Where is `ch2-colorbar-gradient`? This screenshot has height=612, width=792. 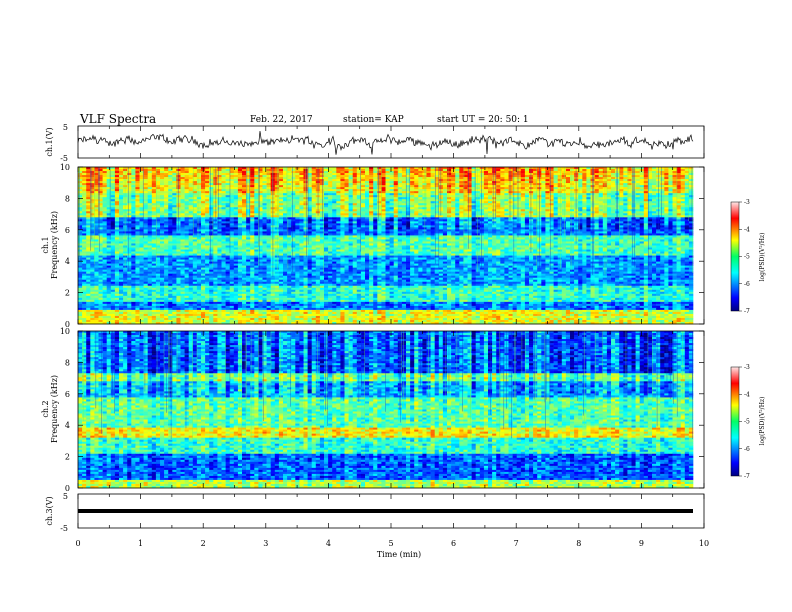 ch2-colorbar-gradient is located at coordinates (735, 421).